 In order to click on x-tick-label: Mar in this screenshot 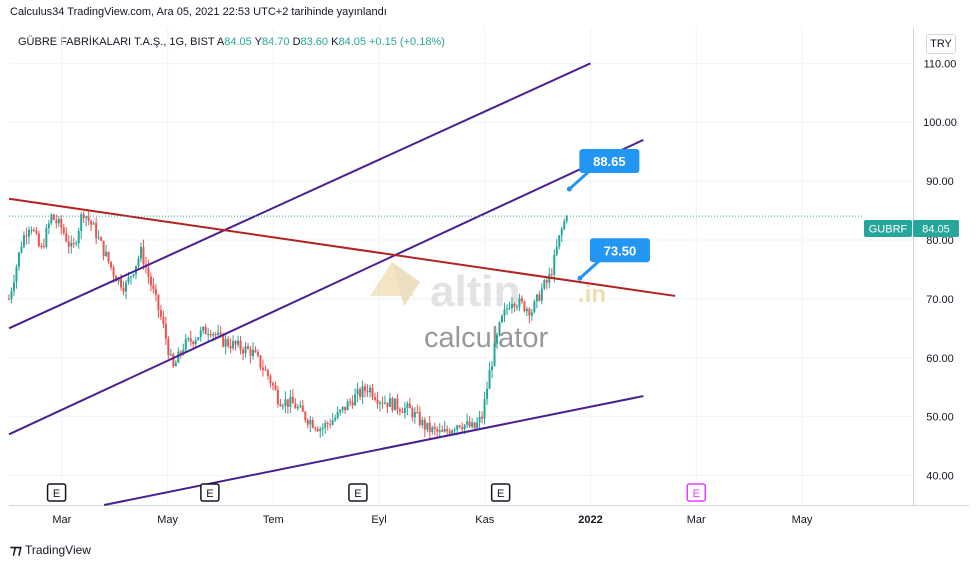, I will do `click(61, 520)`.